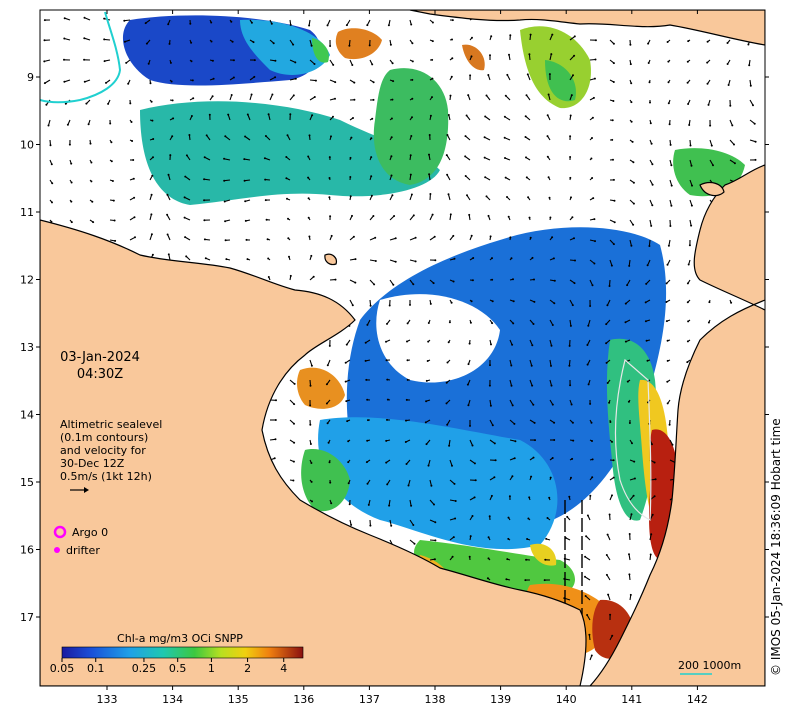 The height and width of the screenshot is (716, 792). I want to click on y-tick-label: 16, so click(27, 550).